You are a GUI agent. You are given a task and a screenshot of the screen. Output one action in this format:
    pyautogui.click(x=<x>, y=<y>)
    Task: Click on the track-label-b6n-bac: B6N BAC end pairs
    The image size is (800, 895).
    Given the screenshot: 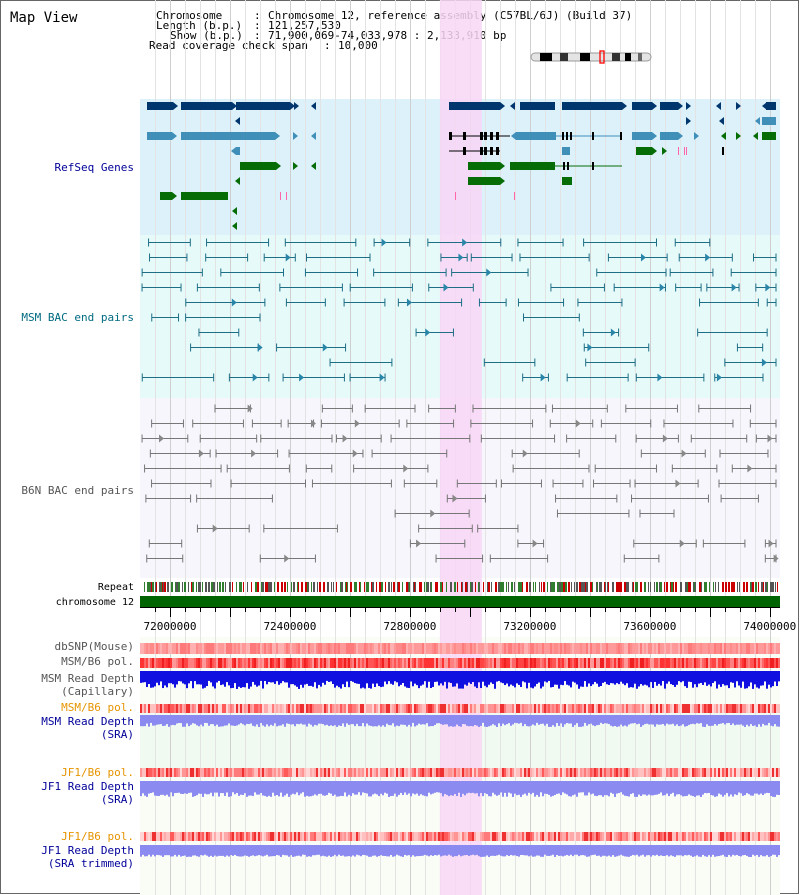 What is the action you would take?
    pyautogui.click(x=77, y=490)
    